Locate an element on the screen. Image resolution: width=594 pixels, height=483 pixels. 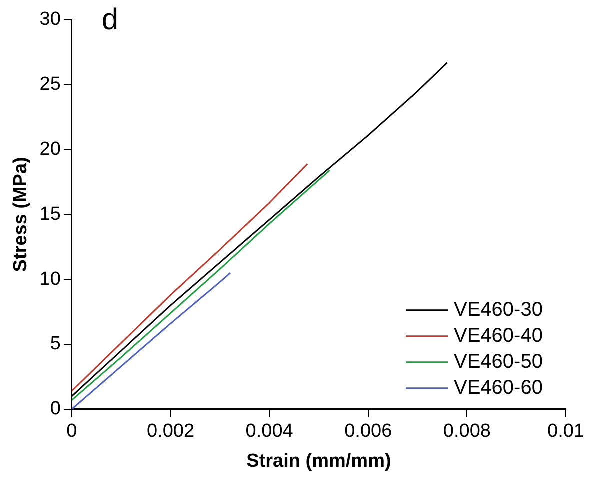
x-tick-label: 0.004 is located at coordinates (270, 431).